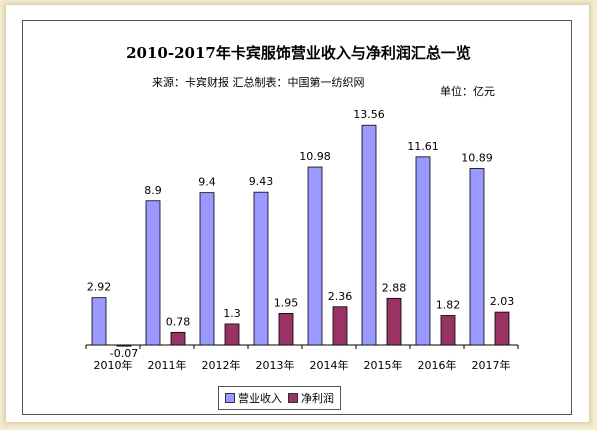 The height and width of the screenshot is (430, 597). Describe the element at coordinates (423, 146) in the screenshot. I see `data-label-revenue: 11.61` at that location.